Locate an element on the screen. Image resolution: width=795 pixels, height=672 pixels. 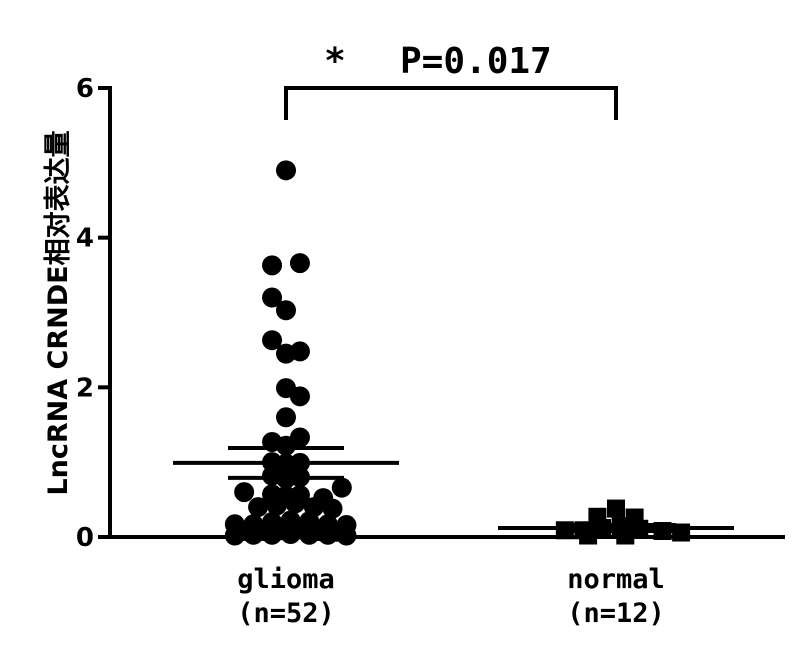
category-n-label-glioma: (n=52) is located at coordinates (286, 613).